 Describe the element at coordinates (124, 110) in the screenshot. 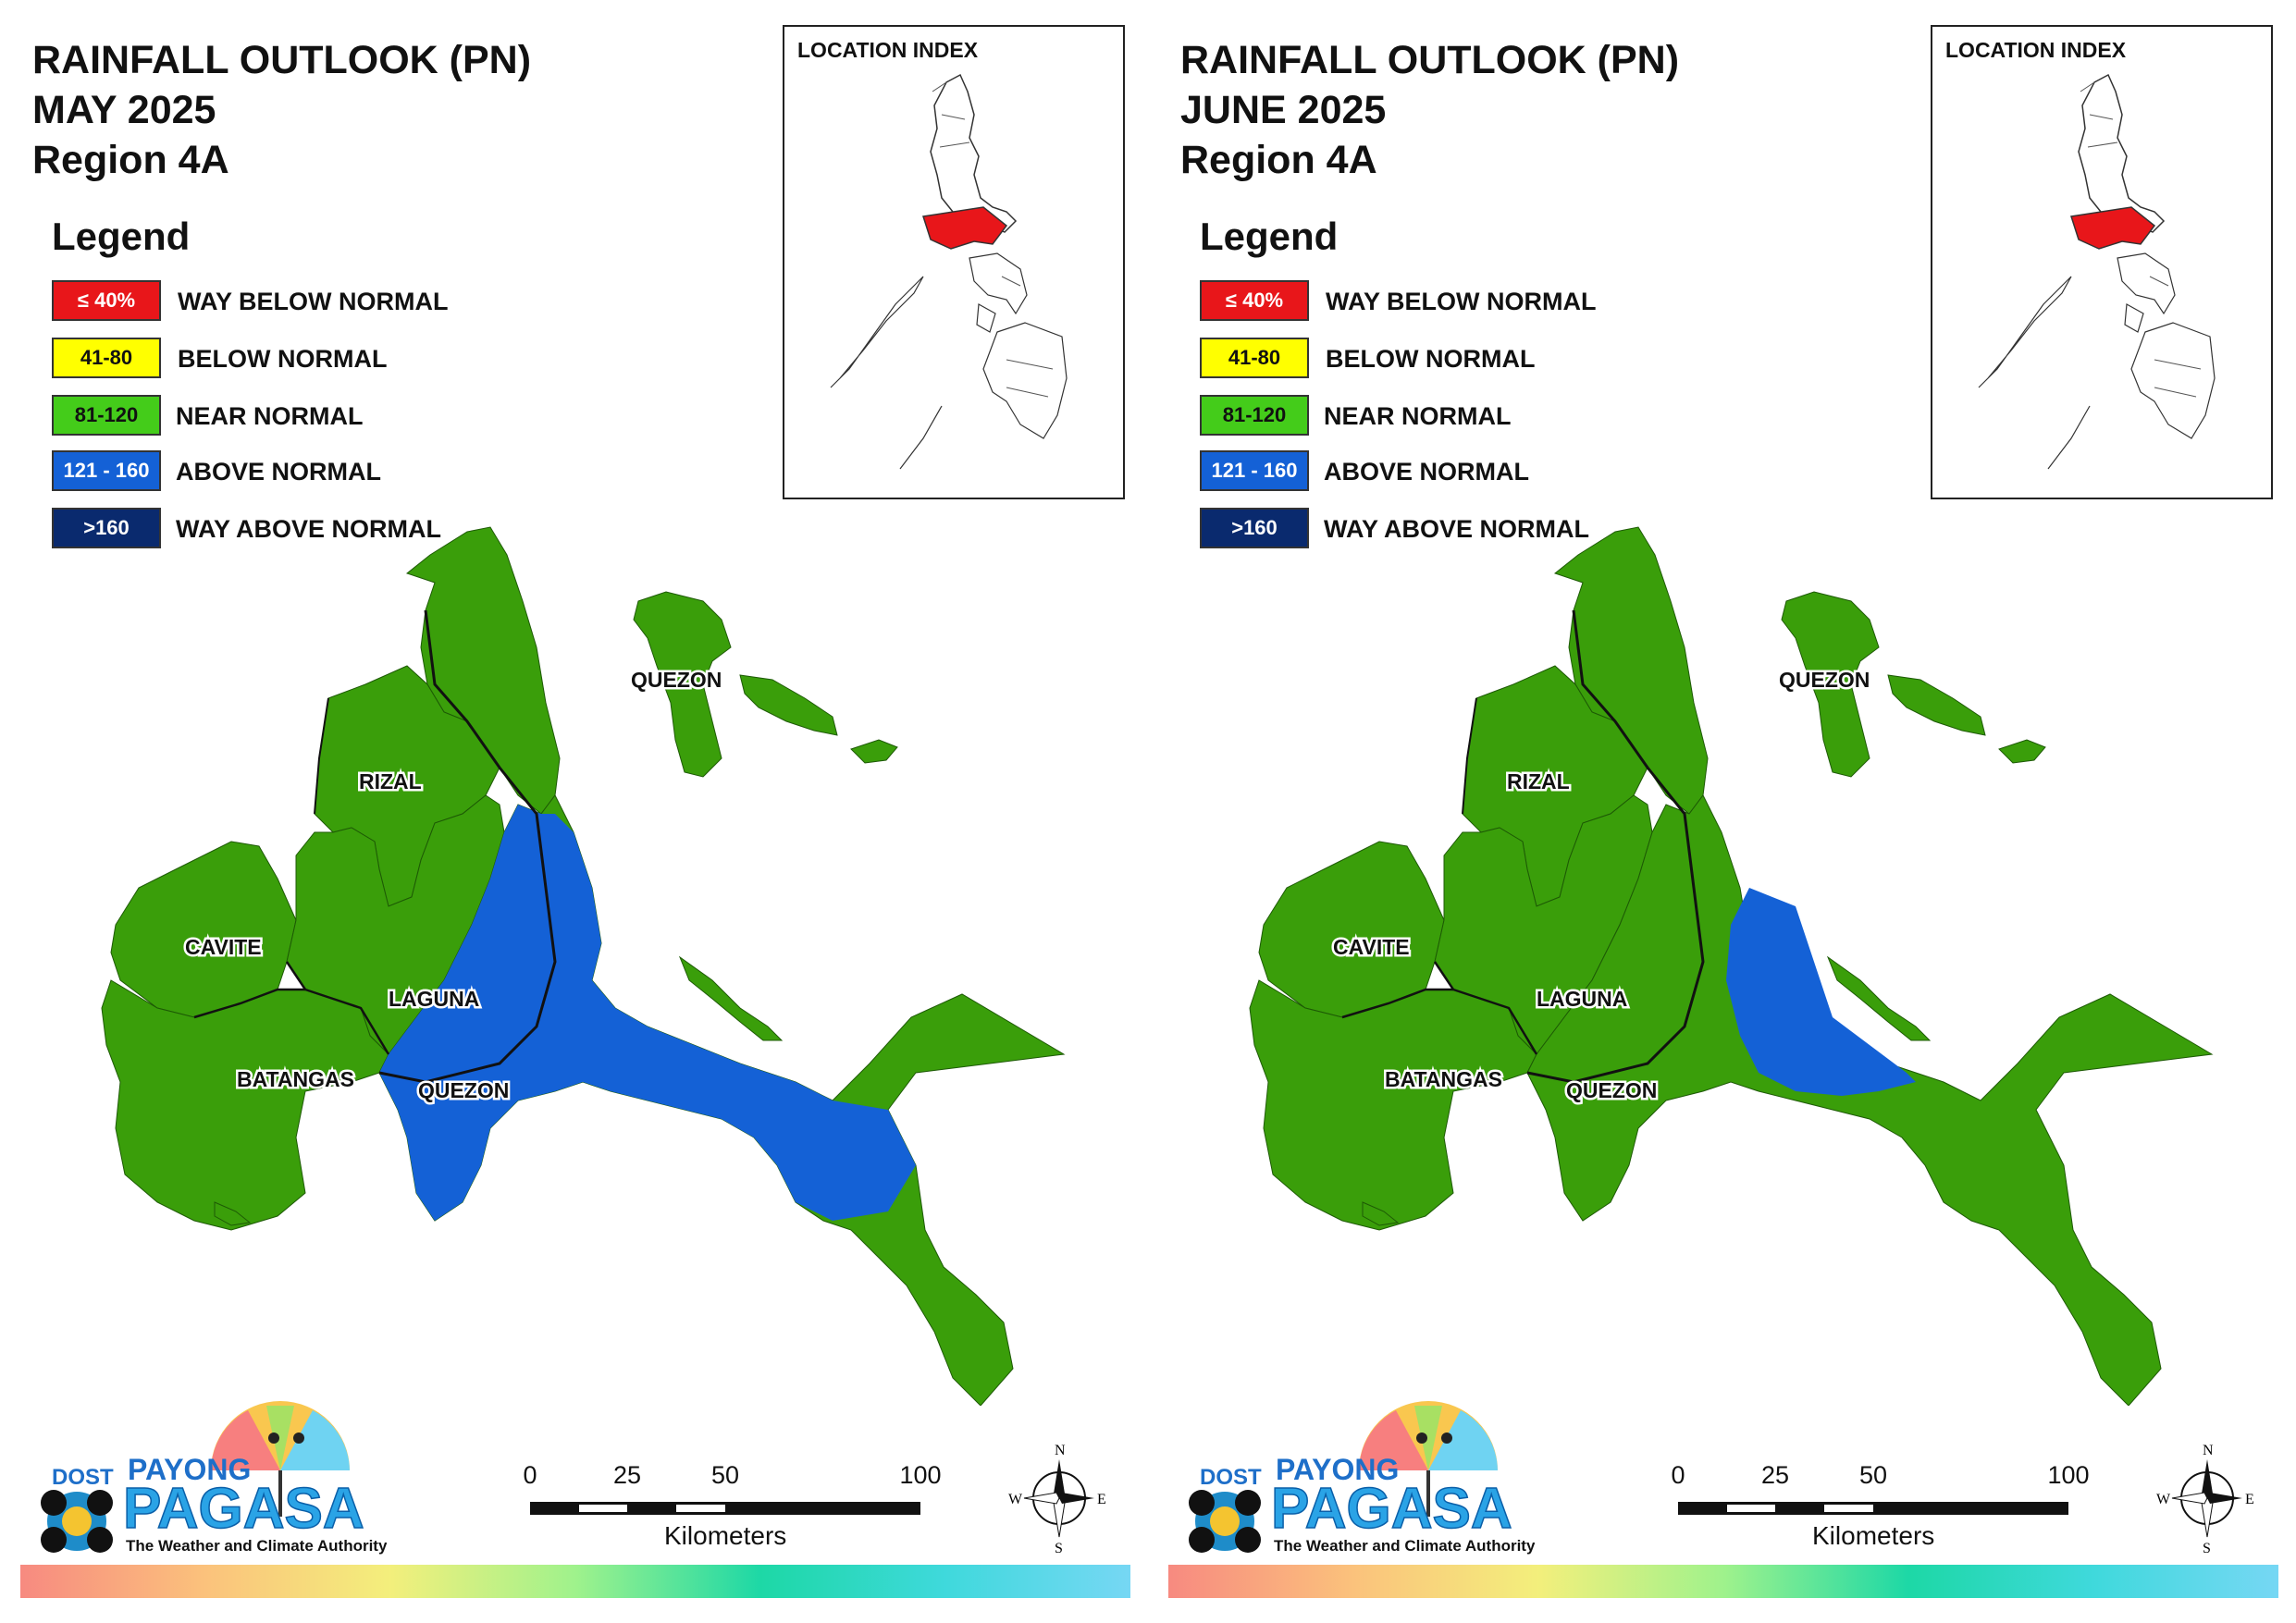

I see `title-line-month: MAY 2025` at that location.